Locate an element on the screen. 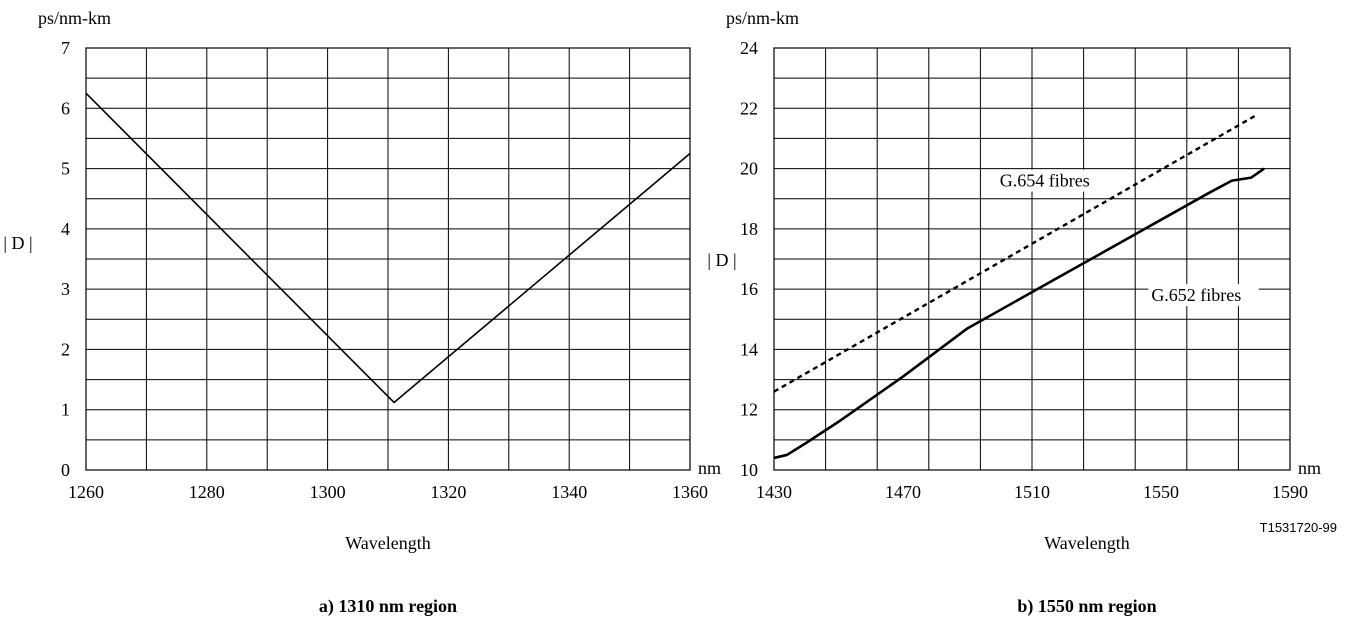 This screenshot has width=1351, height=624. a-x-axis-label: Wavelength is located at coordinates (388, 543).